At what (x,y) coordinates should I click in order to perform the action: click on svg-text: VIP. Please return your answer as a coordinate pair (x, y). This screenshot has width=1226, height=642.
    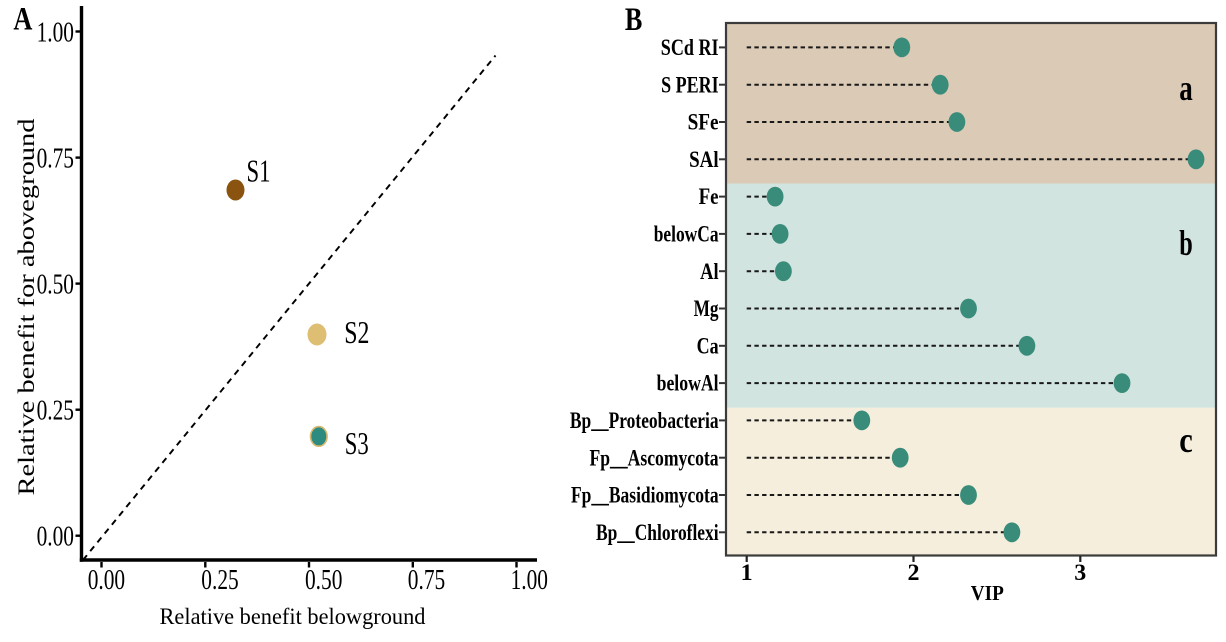
    Looking at the image, I should click on (987, 593).